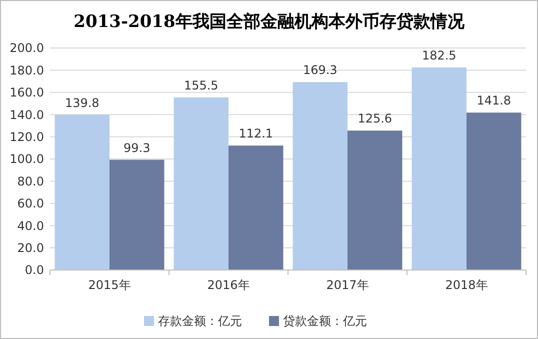 This screenshot has height=339, width=538. I want to click on y-tick-label: 80.0, so click(30, 181).